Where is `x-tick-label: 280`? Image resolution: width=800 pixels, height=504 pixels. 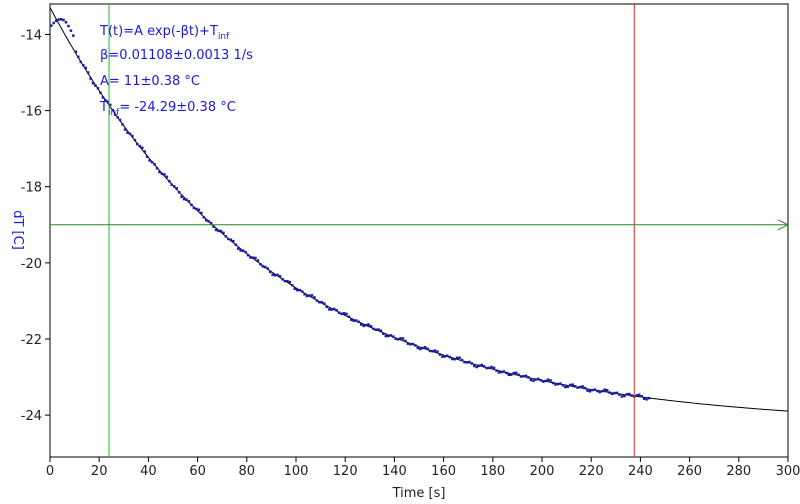
x-tick-label: 280 is located at coordinates (738, 471).